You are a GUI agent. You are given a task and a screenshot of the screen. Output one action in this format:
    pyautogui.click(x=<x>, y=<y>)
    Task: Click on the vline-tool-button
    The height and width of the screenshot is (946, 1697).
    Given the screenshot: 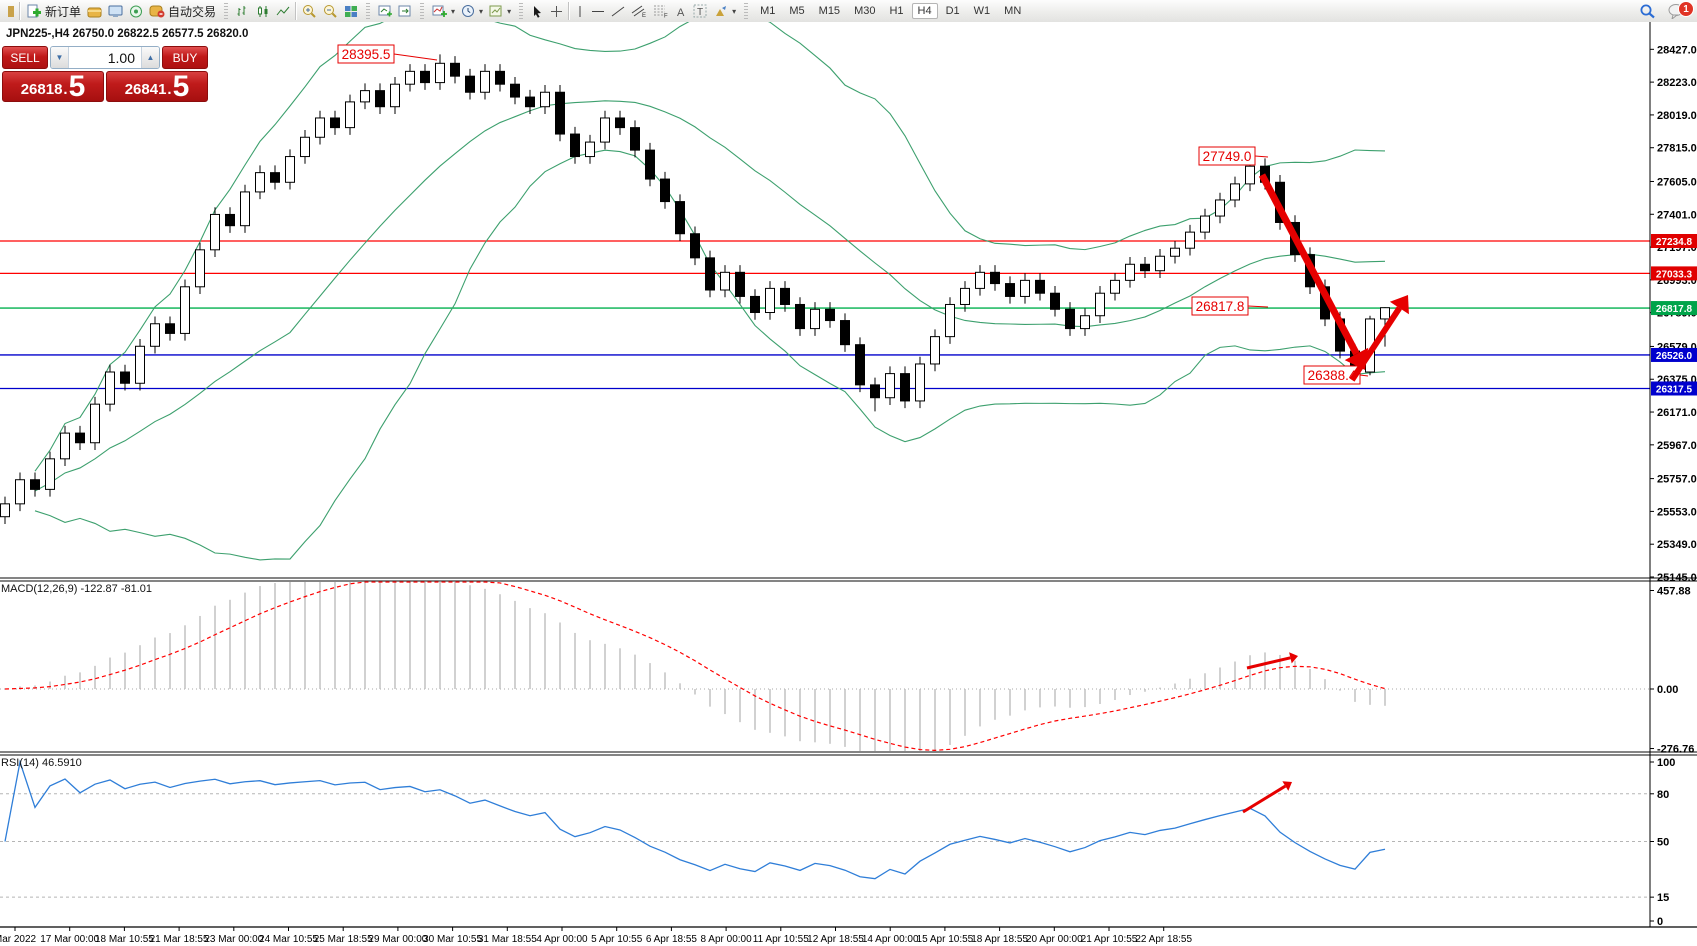 What is the action you would take?
    pyautogui.click(x=580, y=11)
    